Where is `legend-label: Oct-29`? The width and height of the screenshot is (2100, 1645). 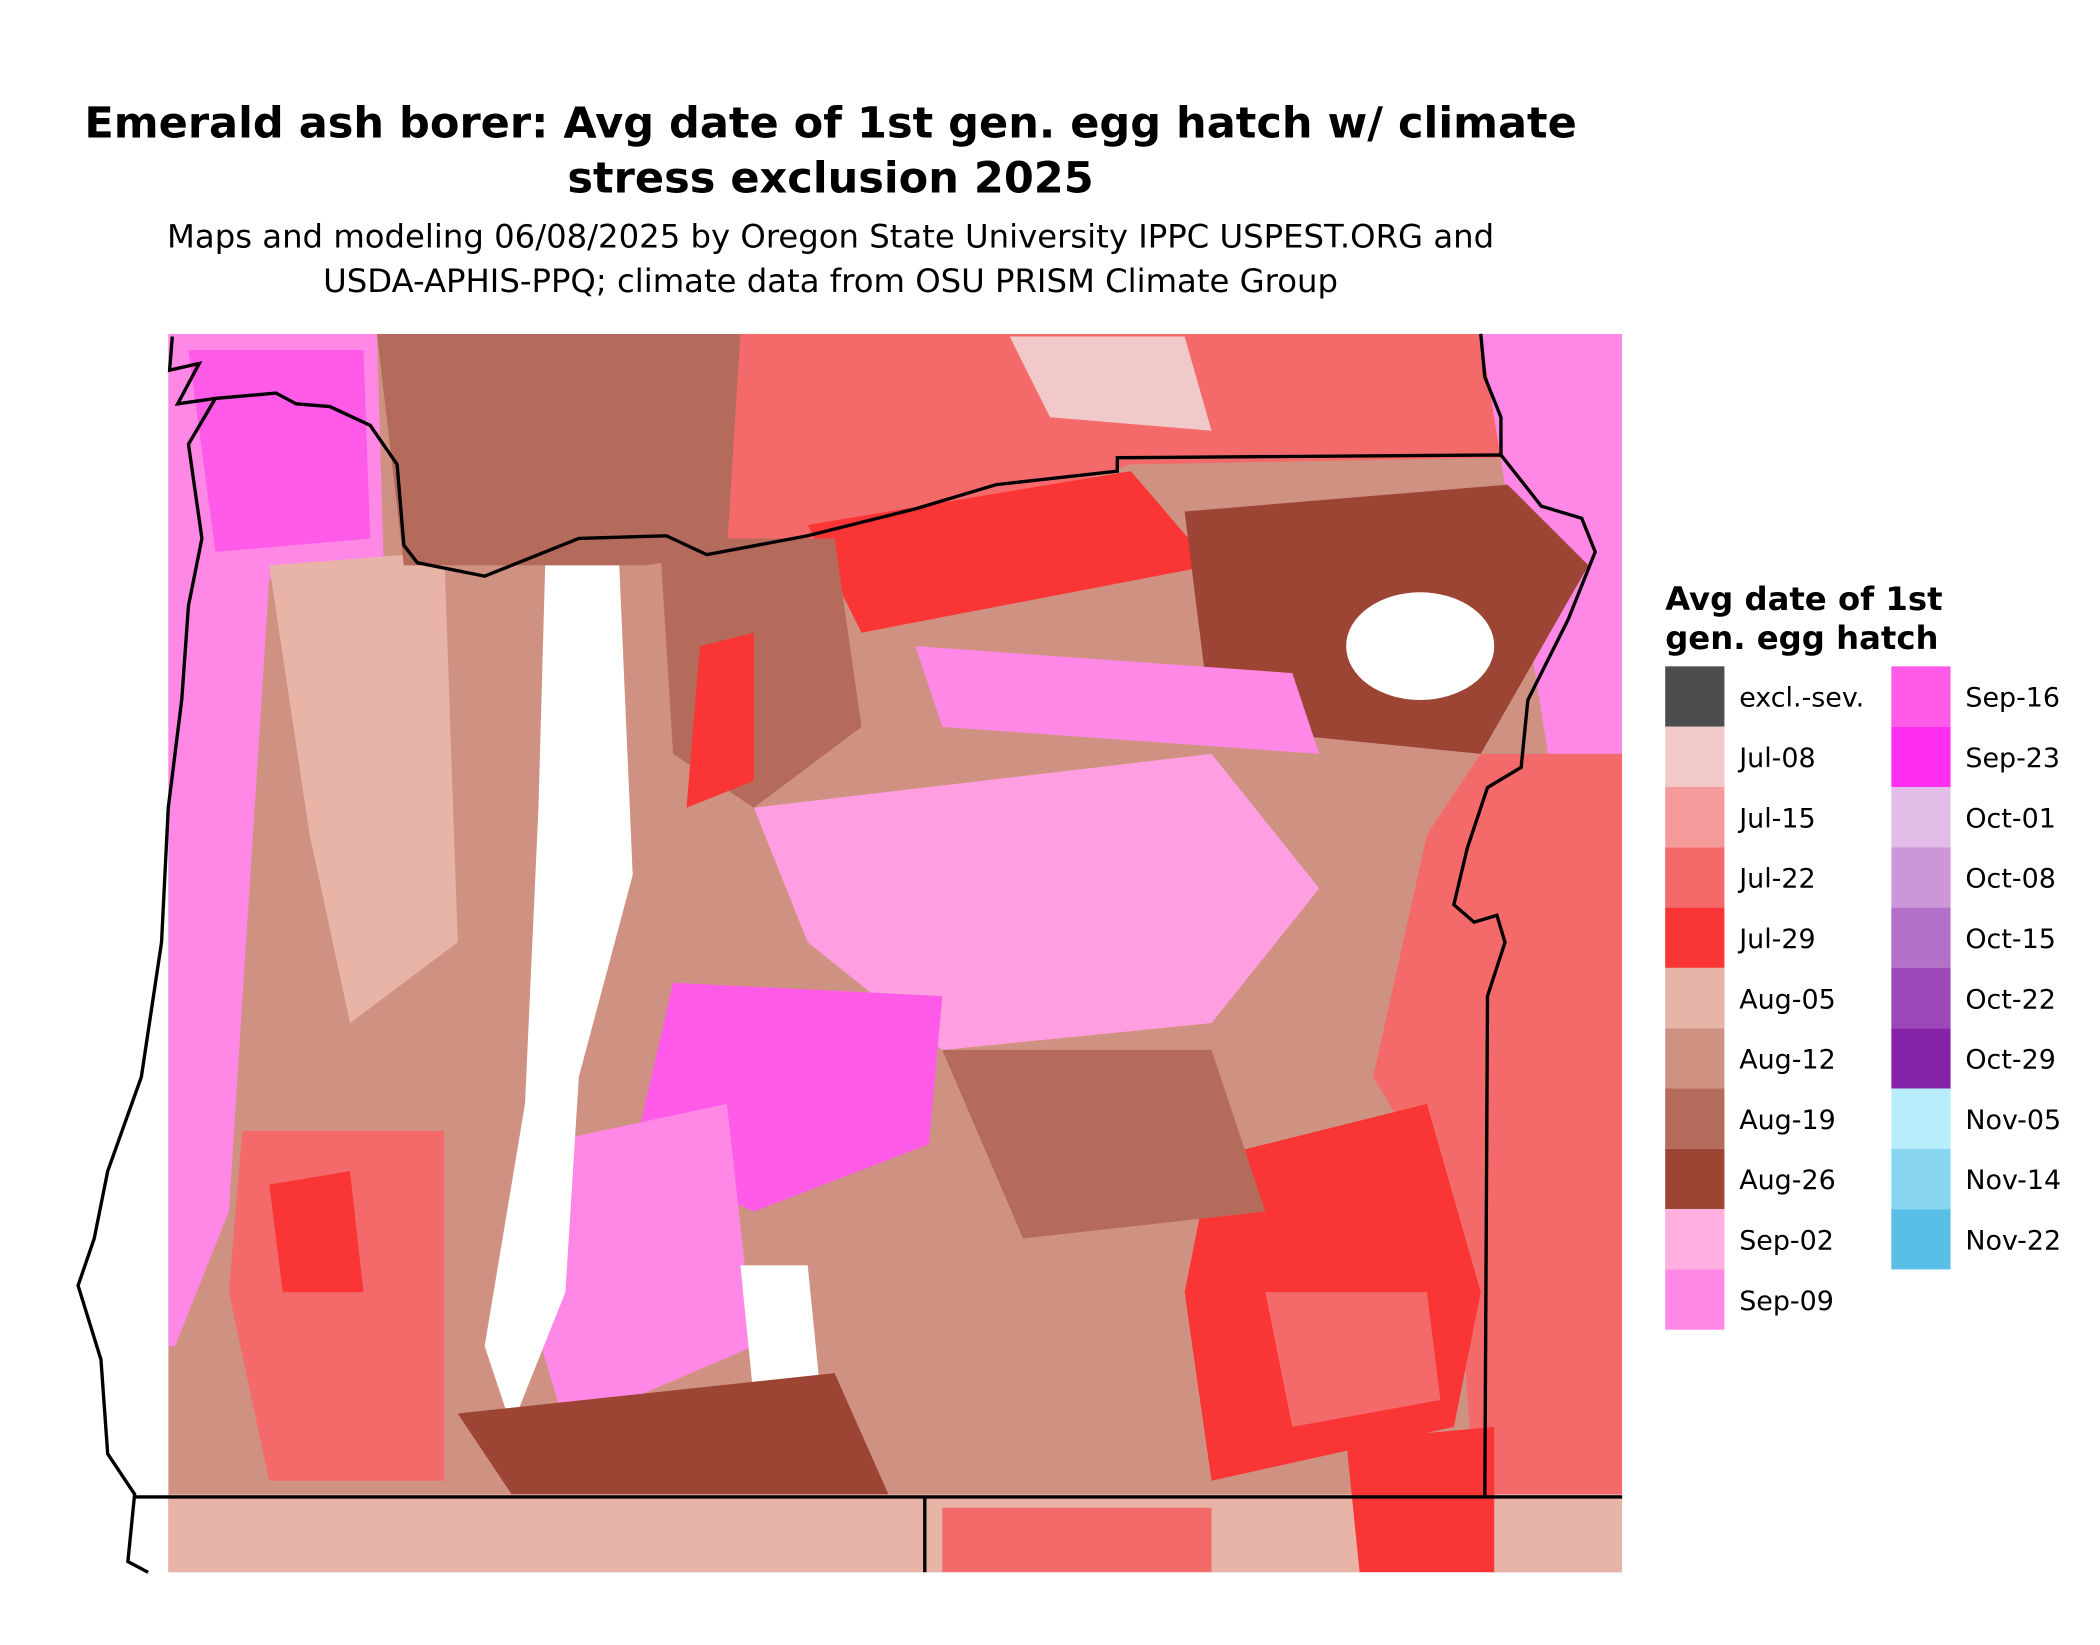 legend-label: Oct-29 is located at coordinates (2010, 1060).